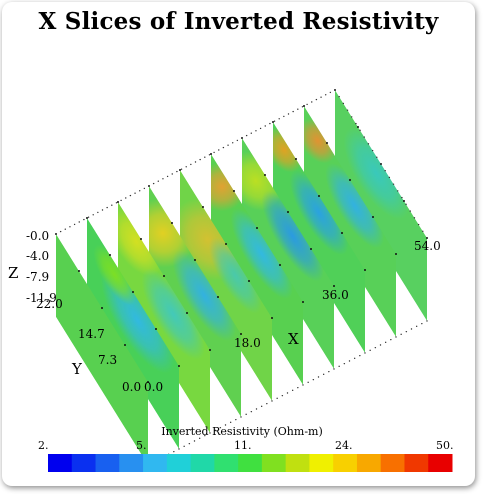 The width and height of the screenshot is (483, 494). What do you see at coordinates (13, 273) in the screenshot?
I see `z-axis-label: Z` at bounding box center [13, 273].